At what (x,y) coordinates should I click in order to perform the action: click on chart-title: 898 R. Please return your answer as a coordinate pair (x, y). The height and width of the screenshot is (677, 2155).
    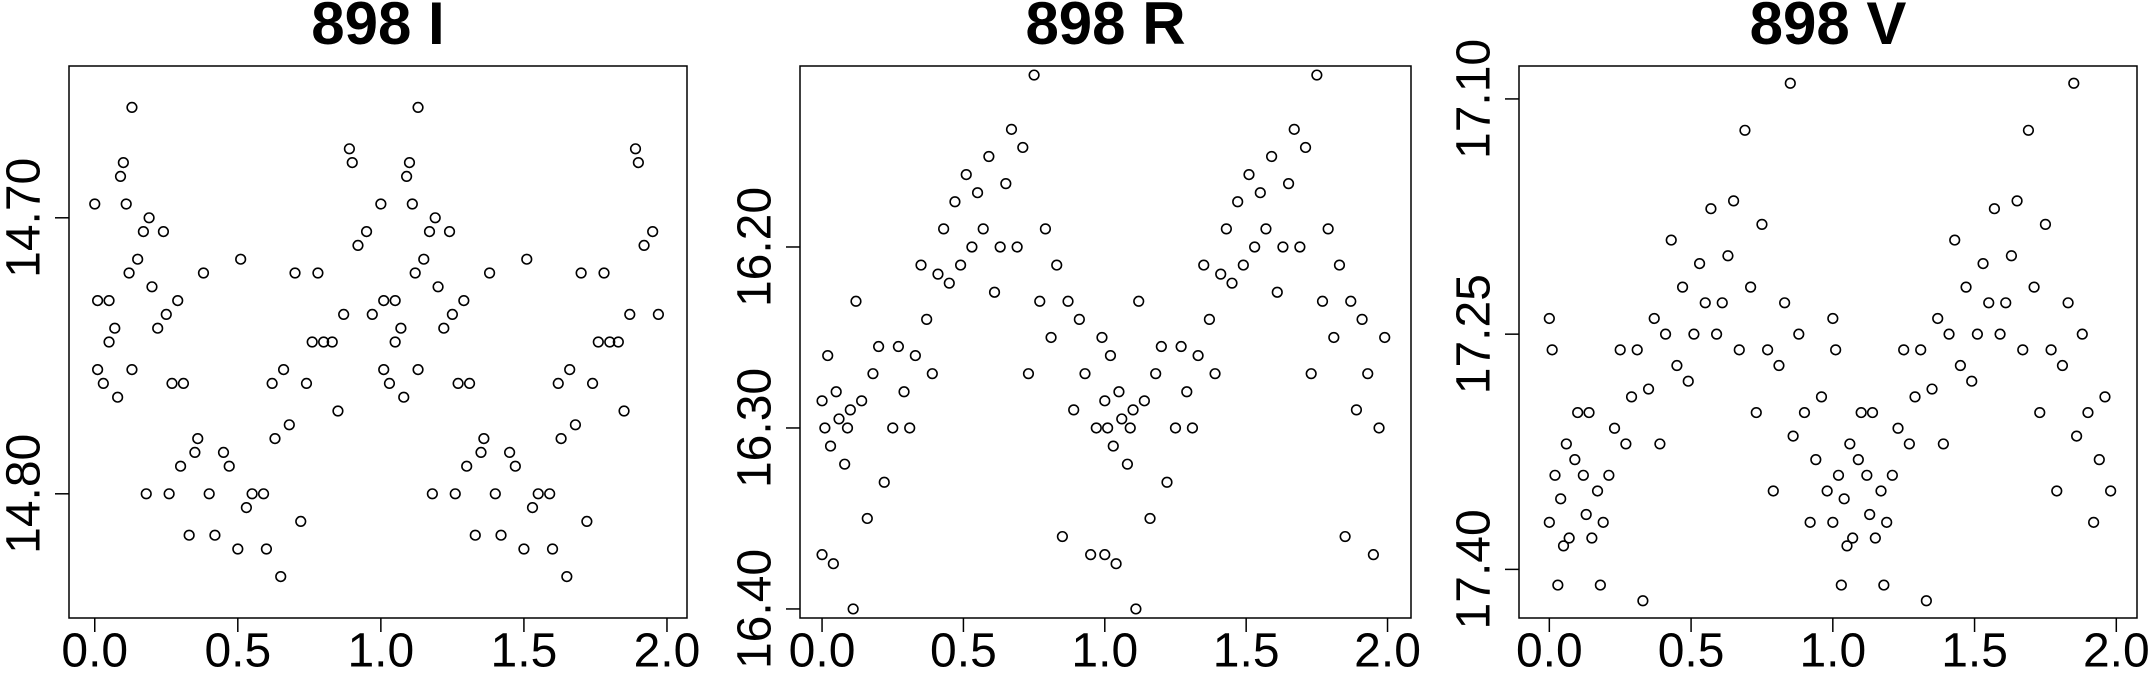
    Looking at the image, I should click on (1105, 28).